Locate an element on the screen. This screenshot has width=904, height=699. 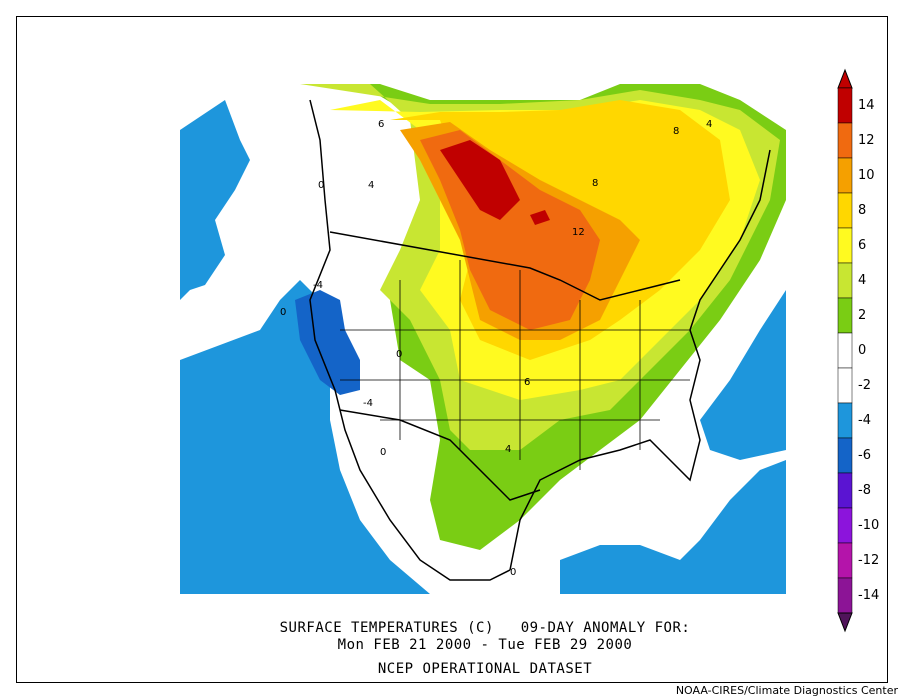
dataset-label: NCEP OPERATIONAL DATASET is located at coordinates (485, 669).